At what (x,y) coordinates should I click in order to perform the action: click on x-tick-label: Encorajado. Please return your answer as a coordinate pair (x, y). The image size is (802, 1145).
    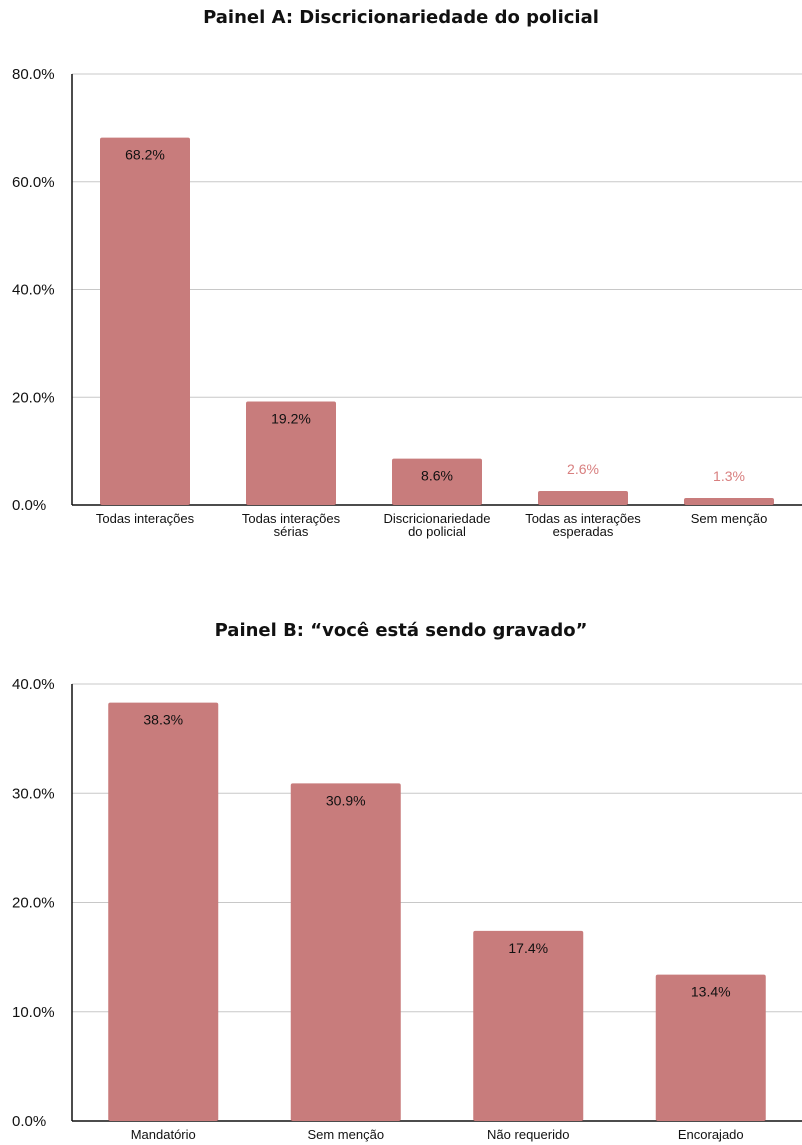
    Looking at the image, I should click on (711, 1134).